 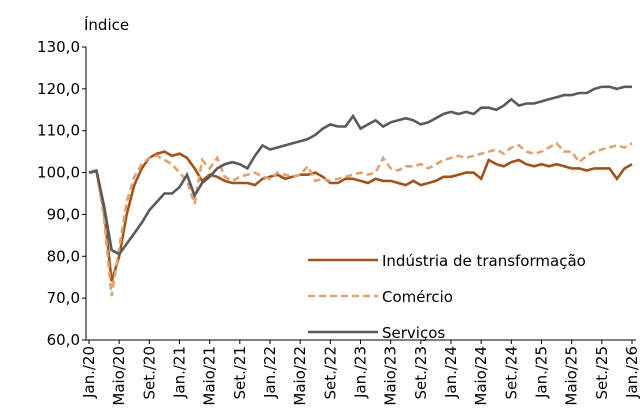 What do you see at coordinates (58, 47) in the screenshot?
I see `y-tick-label: 130,0` at bounding box center [58, 47].